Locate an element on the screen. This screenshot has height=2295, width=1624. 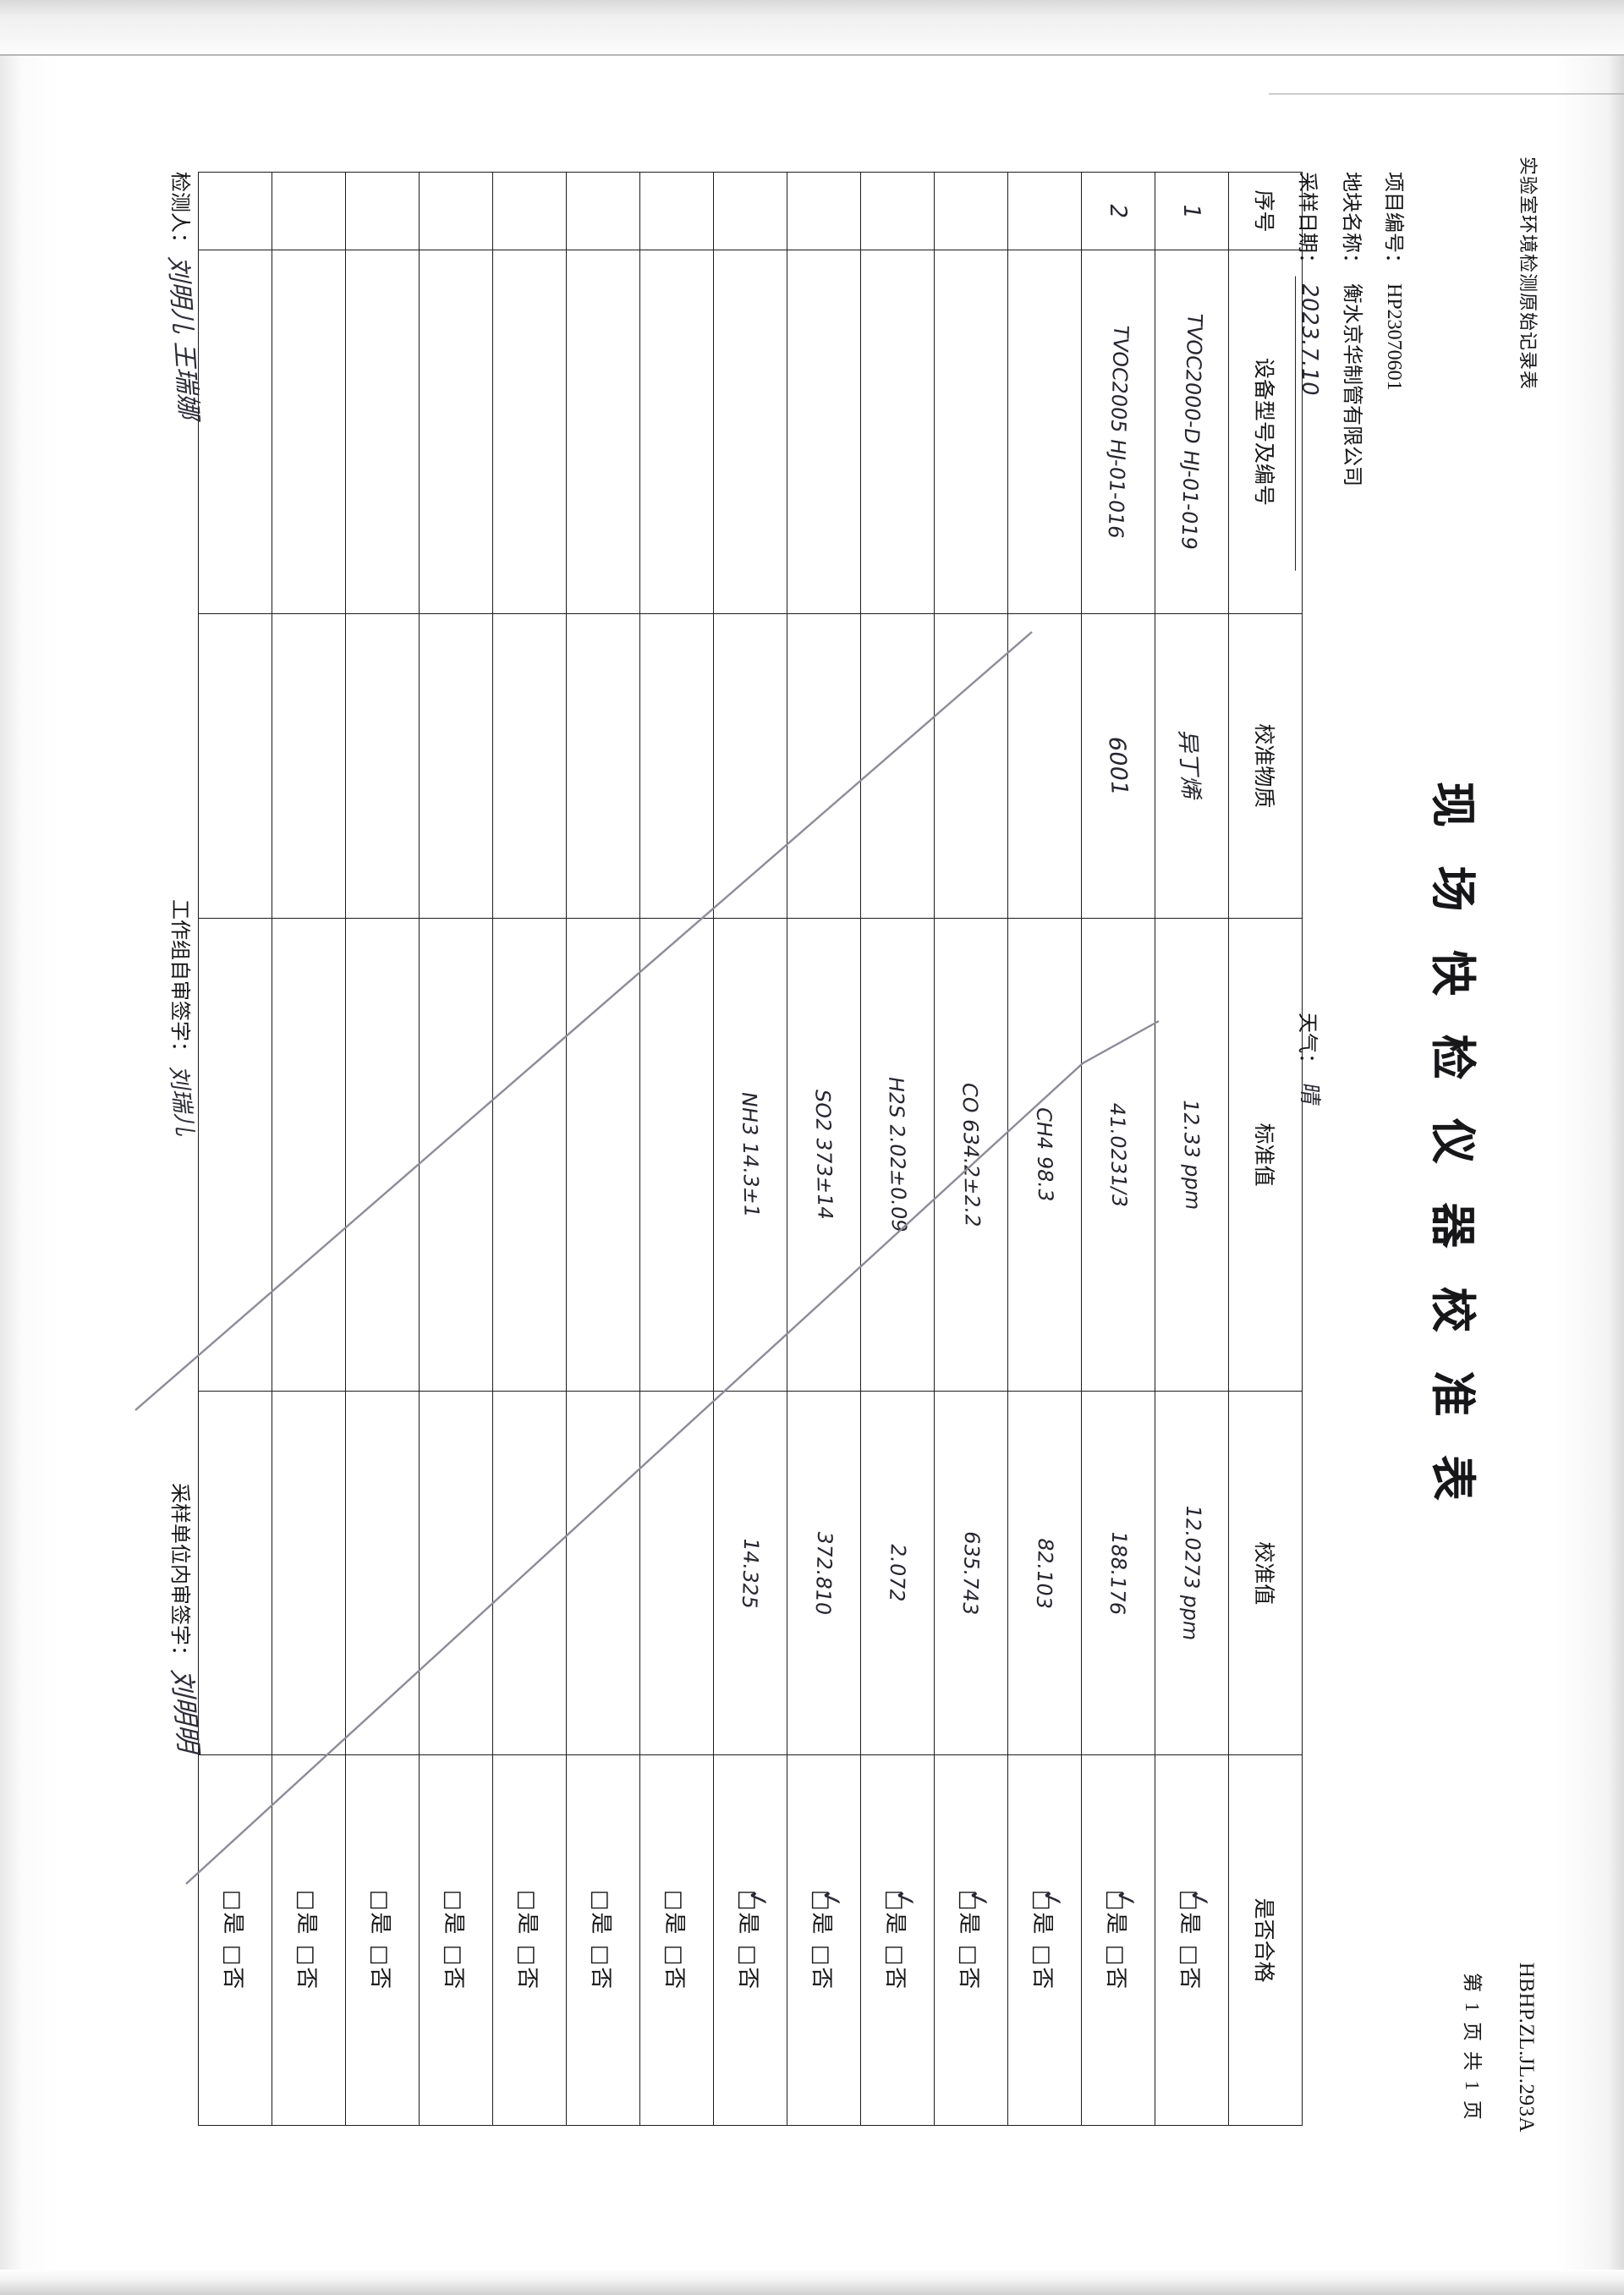
cell-standard: SO2 373±14 is located at coordinates (824, 1154).